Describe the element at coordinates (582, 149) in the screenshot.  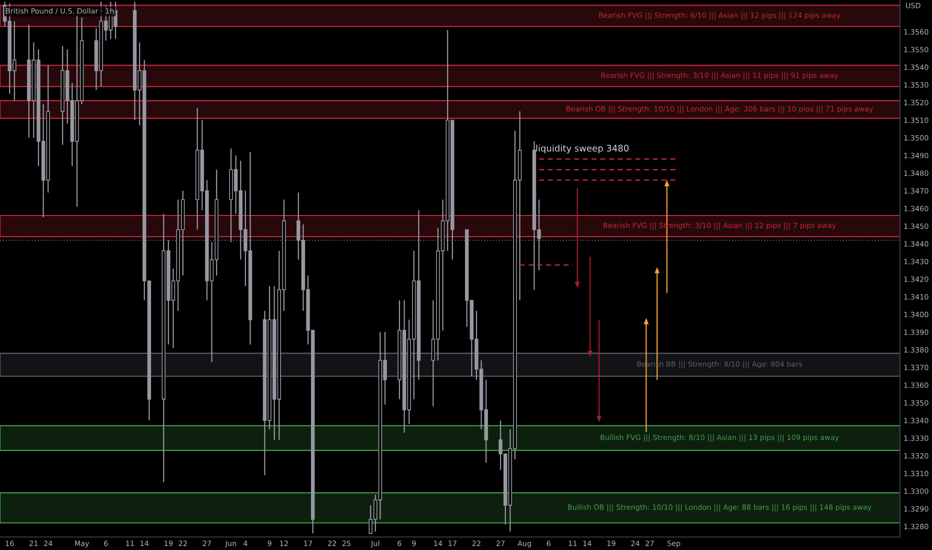
I see `annotation: liquidity sweep 3480` at that location.